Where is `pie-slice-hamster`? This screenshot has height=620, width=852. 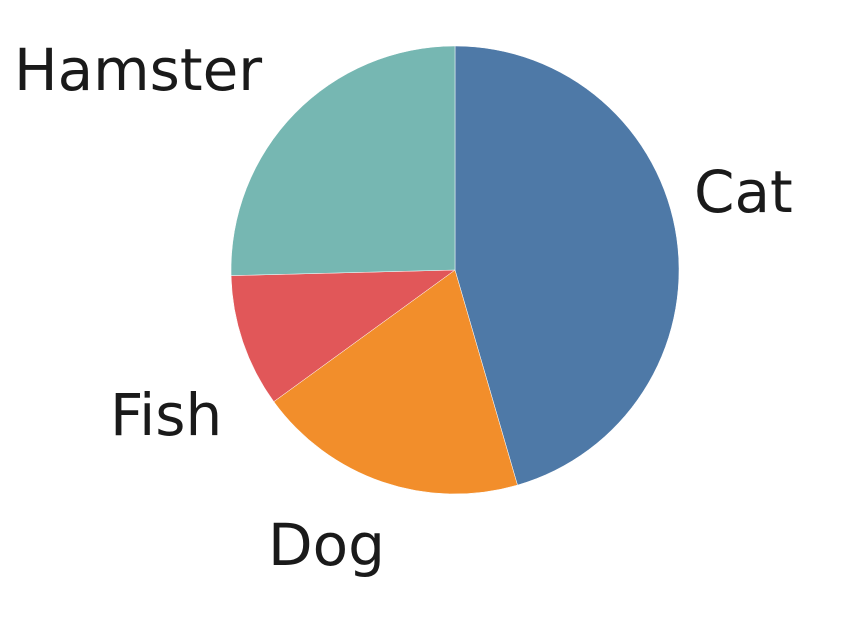 pie-slice-hamster is located at coordinates (343, 160).